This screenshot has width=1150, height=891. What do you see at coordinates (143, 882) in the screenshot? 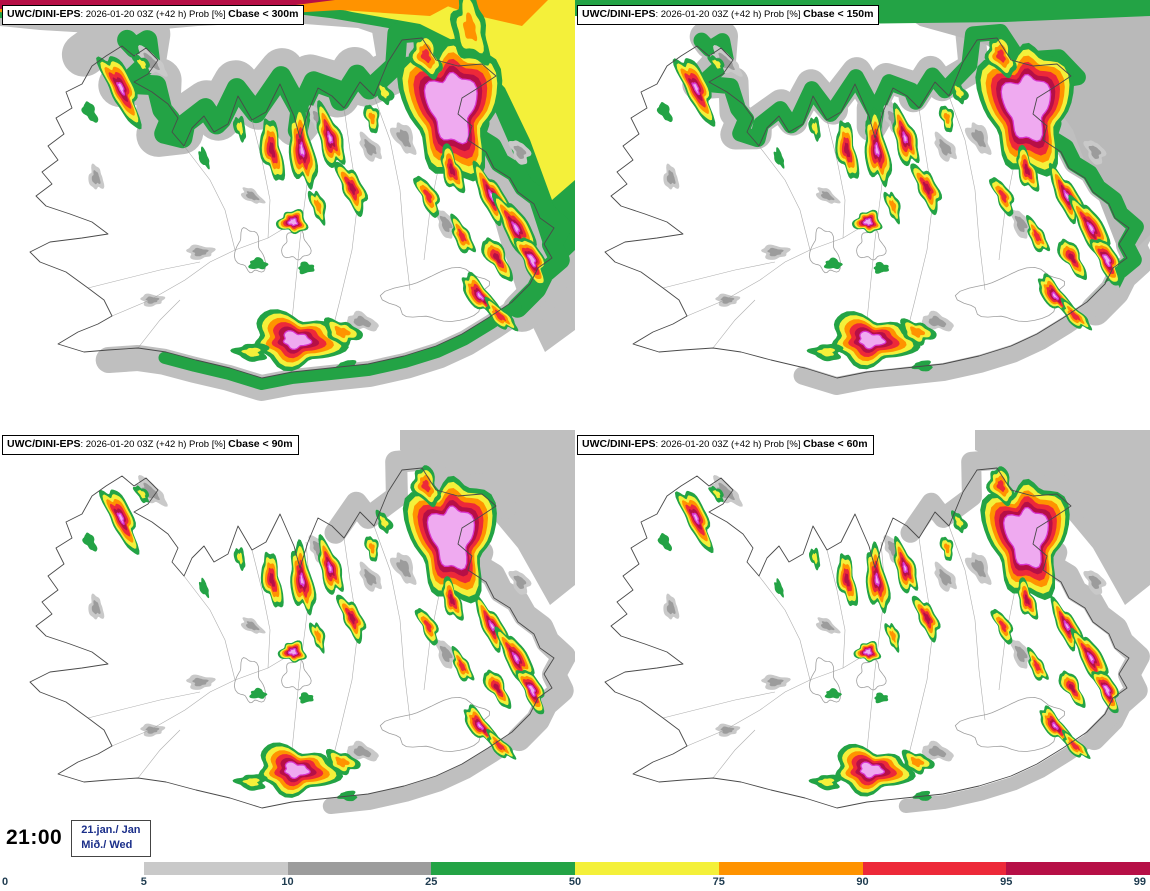
I see `colorbar-tick-label: 5` at bounding box center [143, 882].